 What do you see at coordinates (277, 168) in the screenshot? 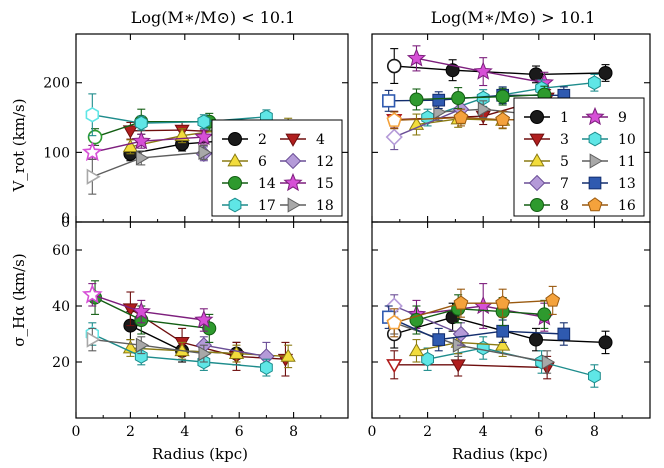
I see `legend: 2 4 6 12 14 15 17 18` at bounding box center [277, 168].